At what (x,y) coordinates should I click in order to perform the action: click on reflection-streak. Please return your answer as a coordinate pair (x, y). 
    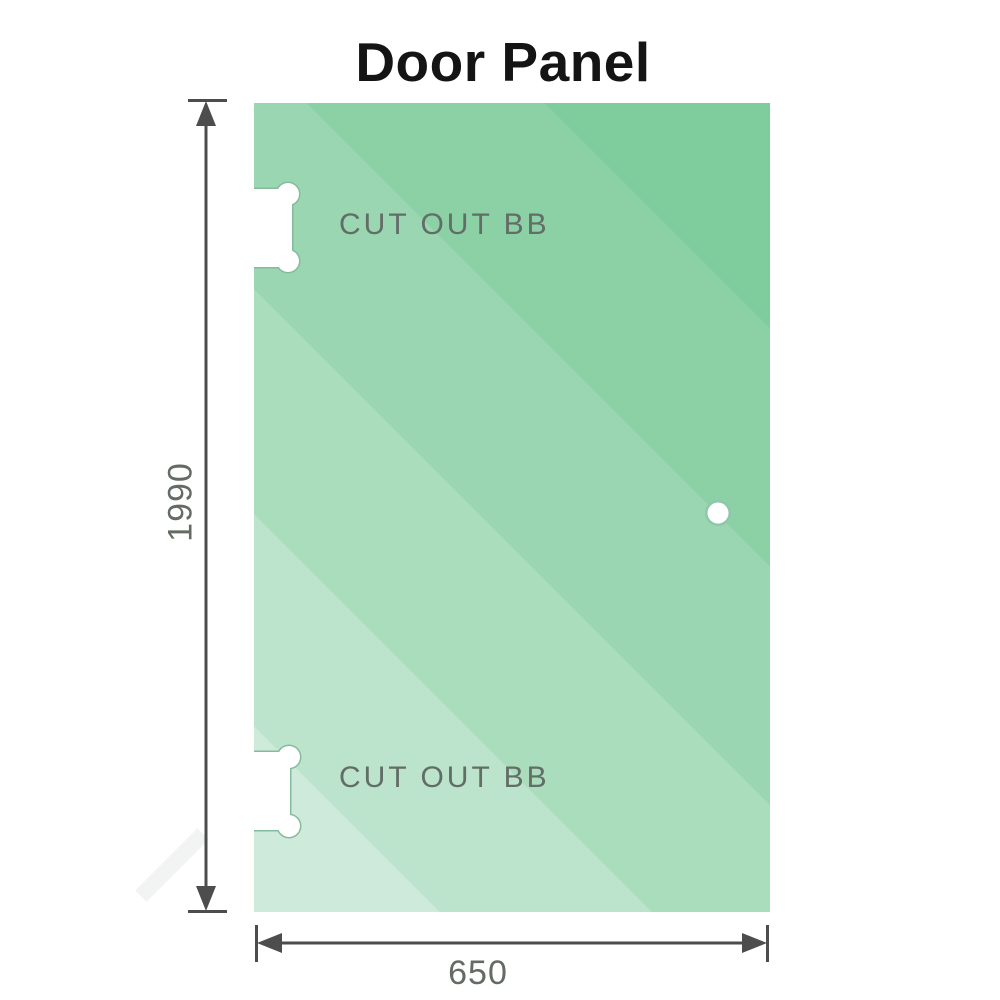
    Looking at the image, I should click on (172, 865).